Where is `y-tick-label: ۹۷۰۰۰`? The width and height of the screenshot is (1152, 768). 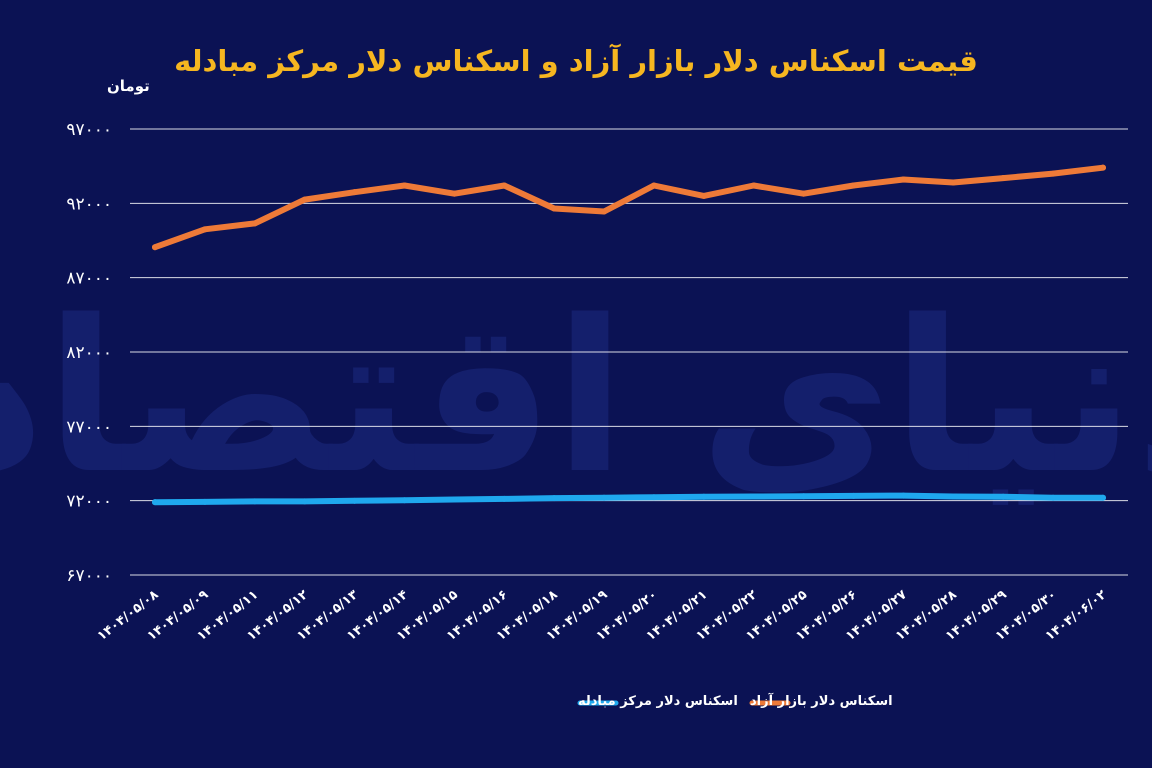
y-tick-label: ۹۷۰۰۰ is located at coordinates (89, 130).